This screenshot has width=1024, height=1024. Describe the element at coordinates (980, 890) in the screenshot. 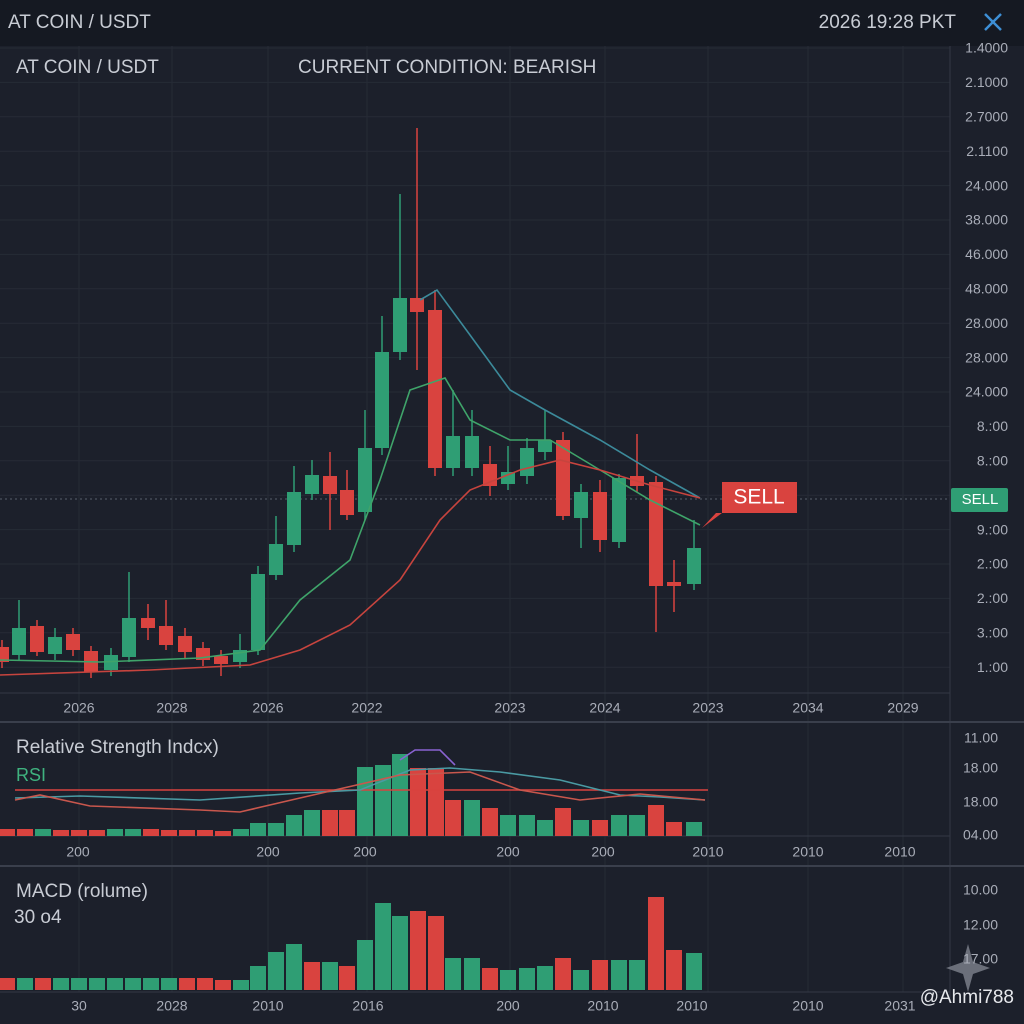

I see `axis-label: 10.00` at that location.